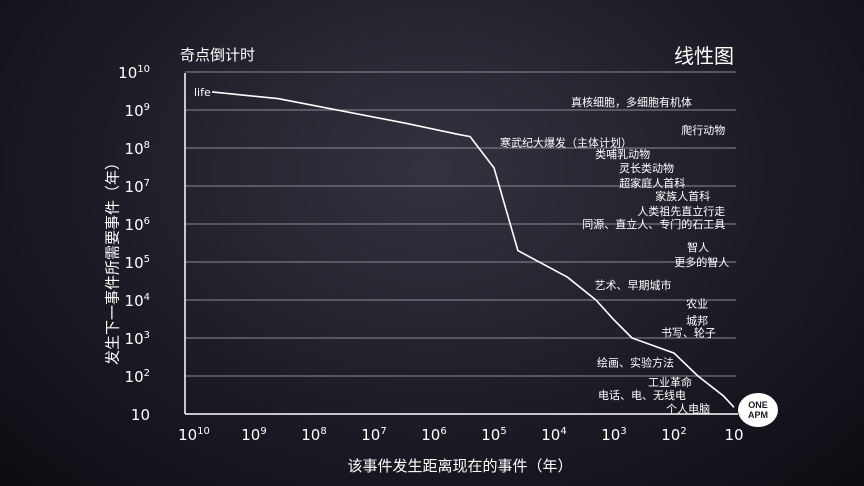 The height and width of the screenshot is (486, 864). What do you see at coordinates (698, 247) in the screenshot?
I see `event-annotation: 智人` at bounding box center [698, 247].